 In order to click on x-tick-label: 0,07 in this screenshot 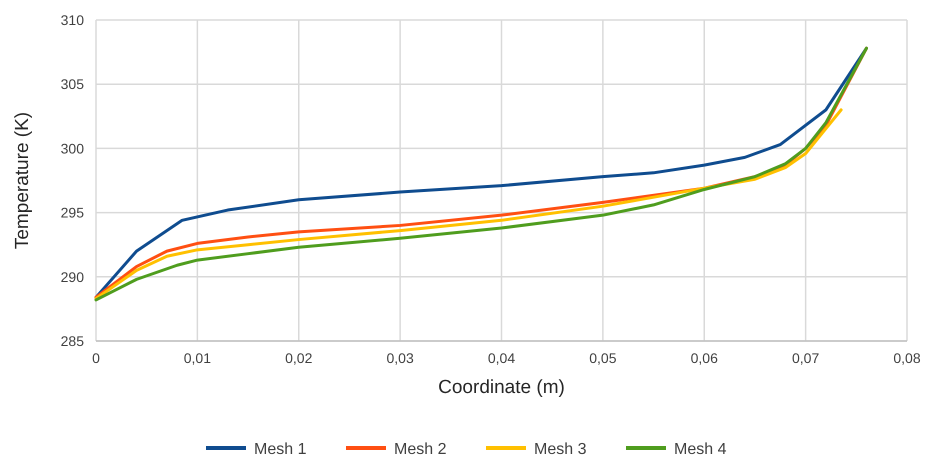, I will do `click(806, 358)`.